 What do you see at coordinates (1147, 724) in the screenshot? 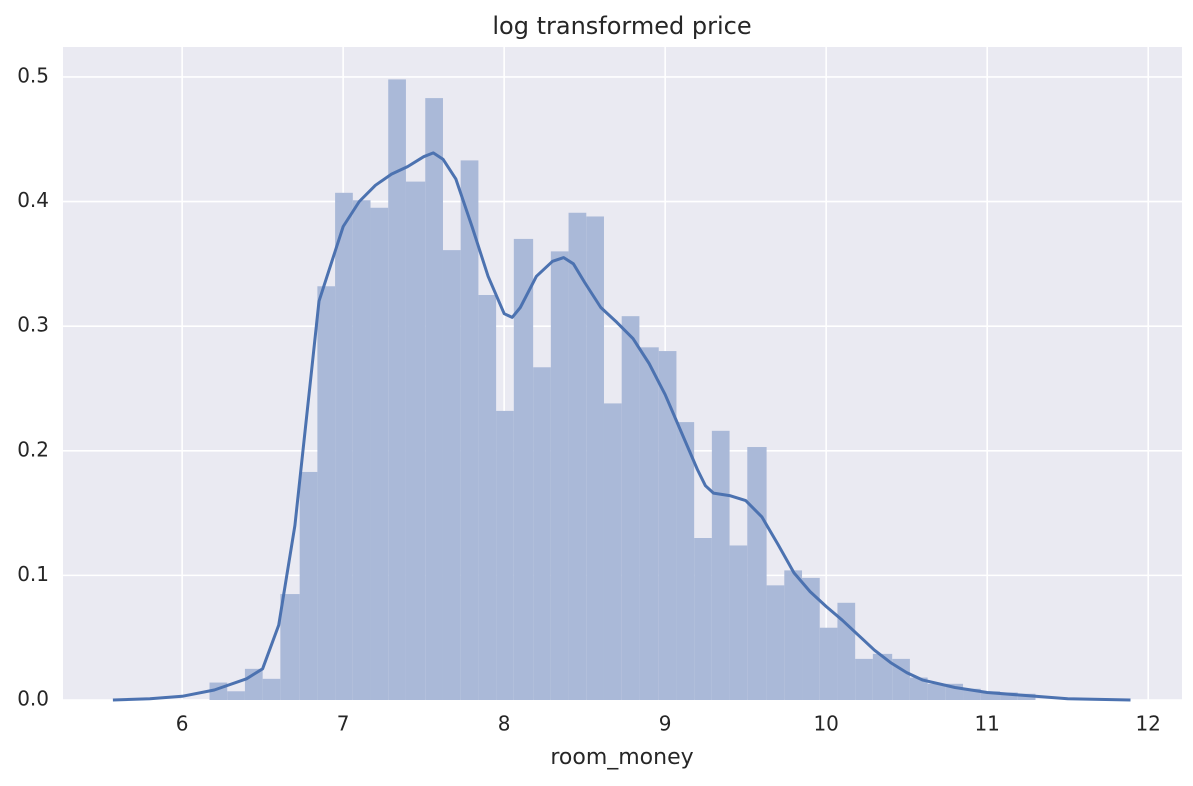
I see `x-tick-label: 12` at bounding box center [1147, 724].